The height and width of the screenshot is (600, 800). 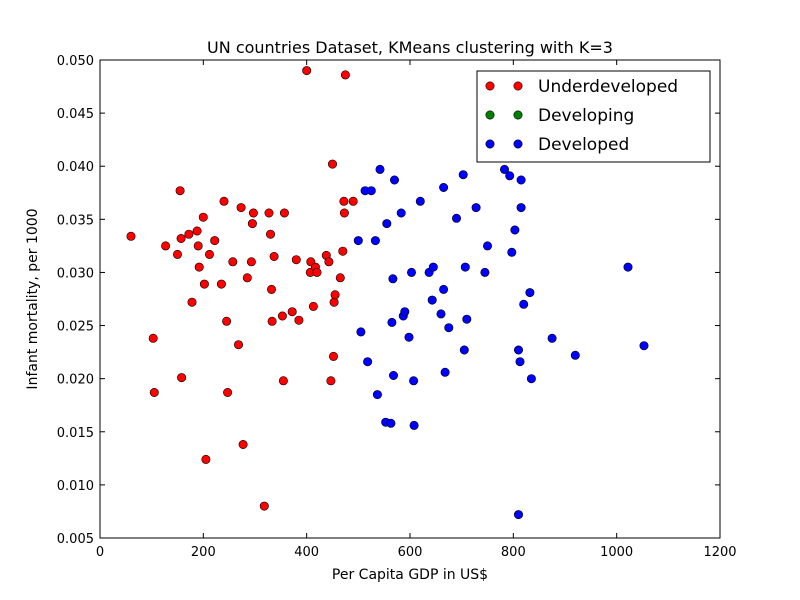 What do you see at coordinates (75, 220) in the screenshot?
I see `y-tick-label-6: 0.035` at bounding box center [75, 220].